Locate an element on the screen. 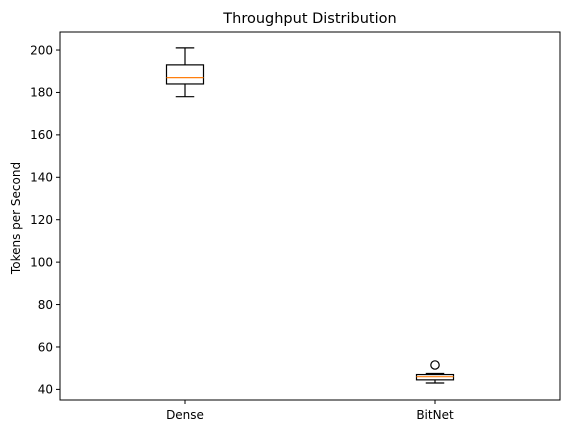  outlier-point is located at coordinates (435, 365).